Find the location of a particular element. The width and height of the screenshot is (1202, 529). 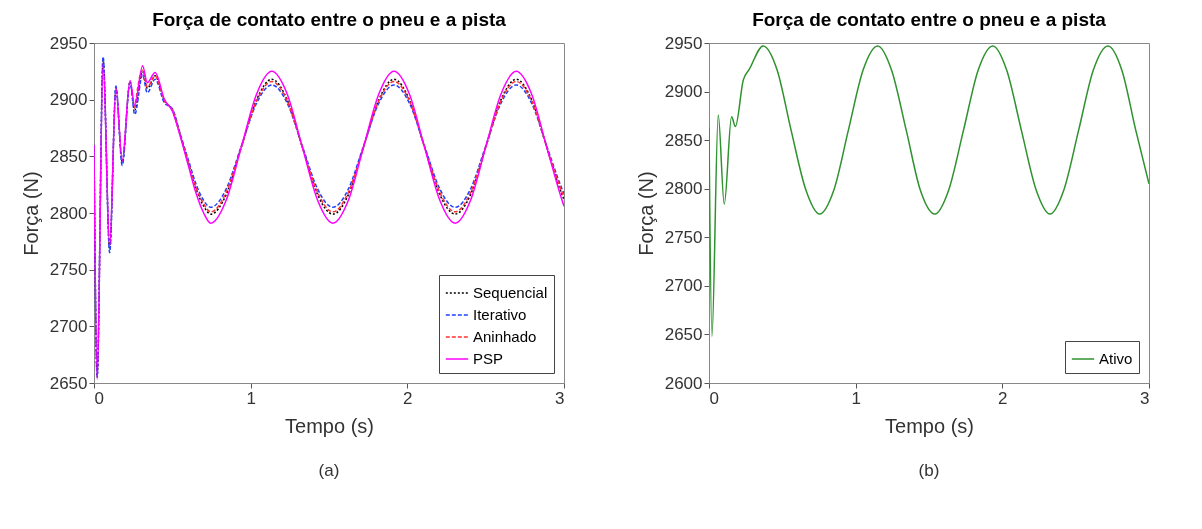

text: (a) is located at coordinates (329, 470).